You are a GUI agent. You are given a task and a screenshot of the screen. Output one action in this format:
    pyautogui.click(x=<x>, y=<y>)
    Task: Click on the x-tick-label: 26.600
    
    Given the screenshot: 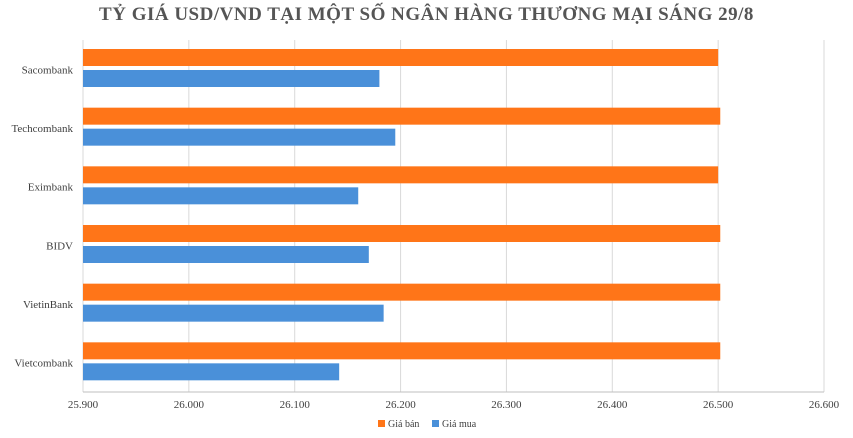 What is the action you would take?
    pyautogui.click(x=824, y=405)
    